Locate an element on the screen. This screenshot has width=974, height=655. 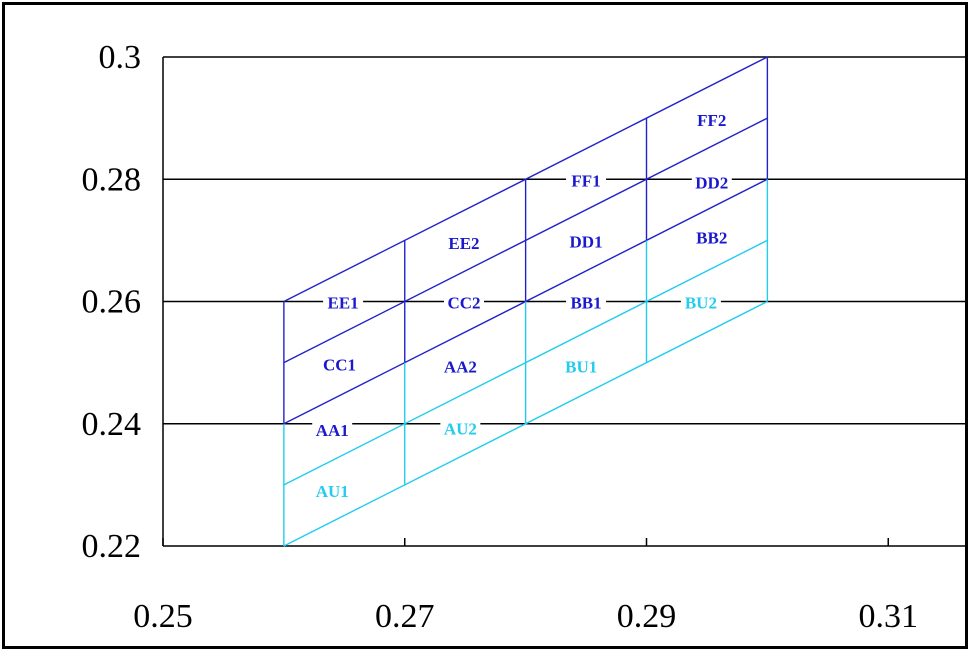
cell-label: BB2 is located at coordinates (711, 237).